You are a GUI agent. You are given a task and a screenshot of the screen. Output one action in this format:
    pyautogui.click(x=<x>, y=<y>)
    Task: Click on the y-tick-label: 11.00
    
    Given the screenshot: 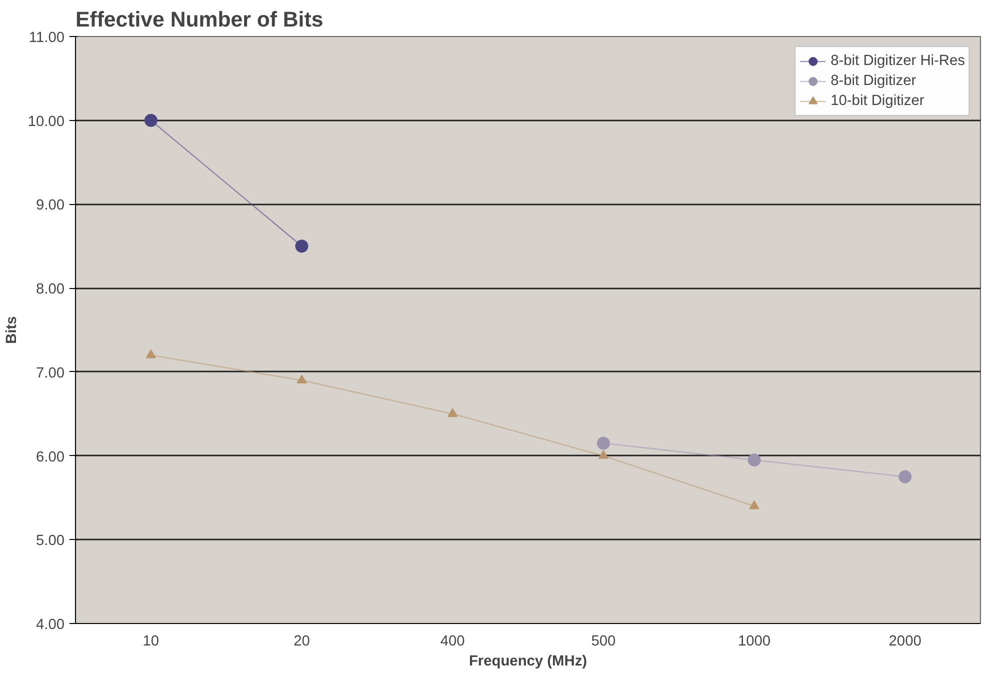 What is the action you would take?
    pyautogui.click(x=46, y=38)
    